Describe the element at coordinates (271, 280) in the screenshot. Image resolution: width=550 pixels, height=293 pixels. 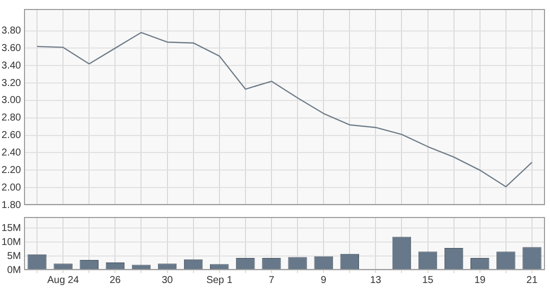
I see `x-tick-label: 7` at that location.